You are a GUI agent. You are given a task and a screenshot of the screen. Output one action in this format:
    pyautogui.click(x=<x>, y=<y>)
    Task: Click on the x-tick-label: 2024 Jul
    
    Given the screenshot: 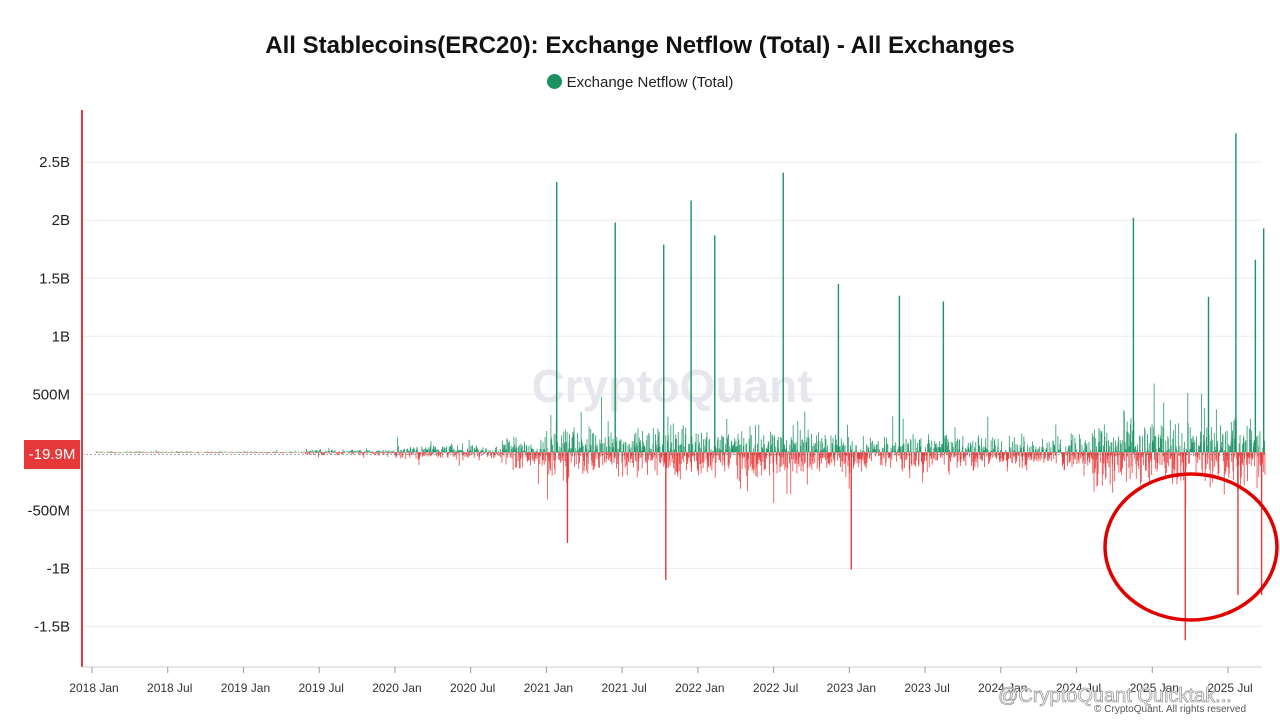 What is the action you would take?
    pyautogui.click(x=1078, y=688)
    